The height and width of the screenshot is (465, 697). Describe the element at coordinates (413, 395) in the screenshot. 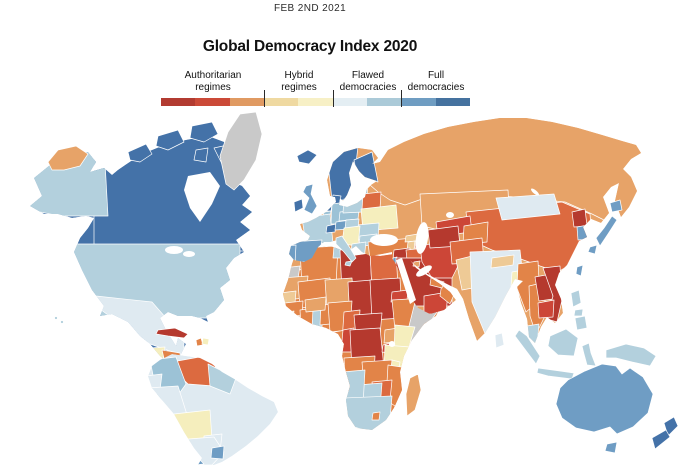

I see `country-madagascar` at that location.